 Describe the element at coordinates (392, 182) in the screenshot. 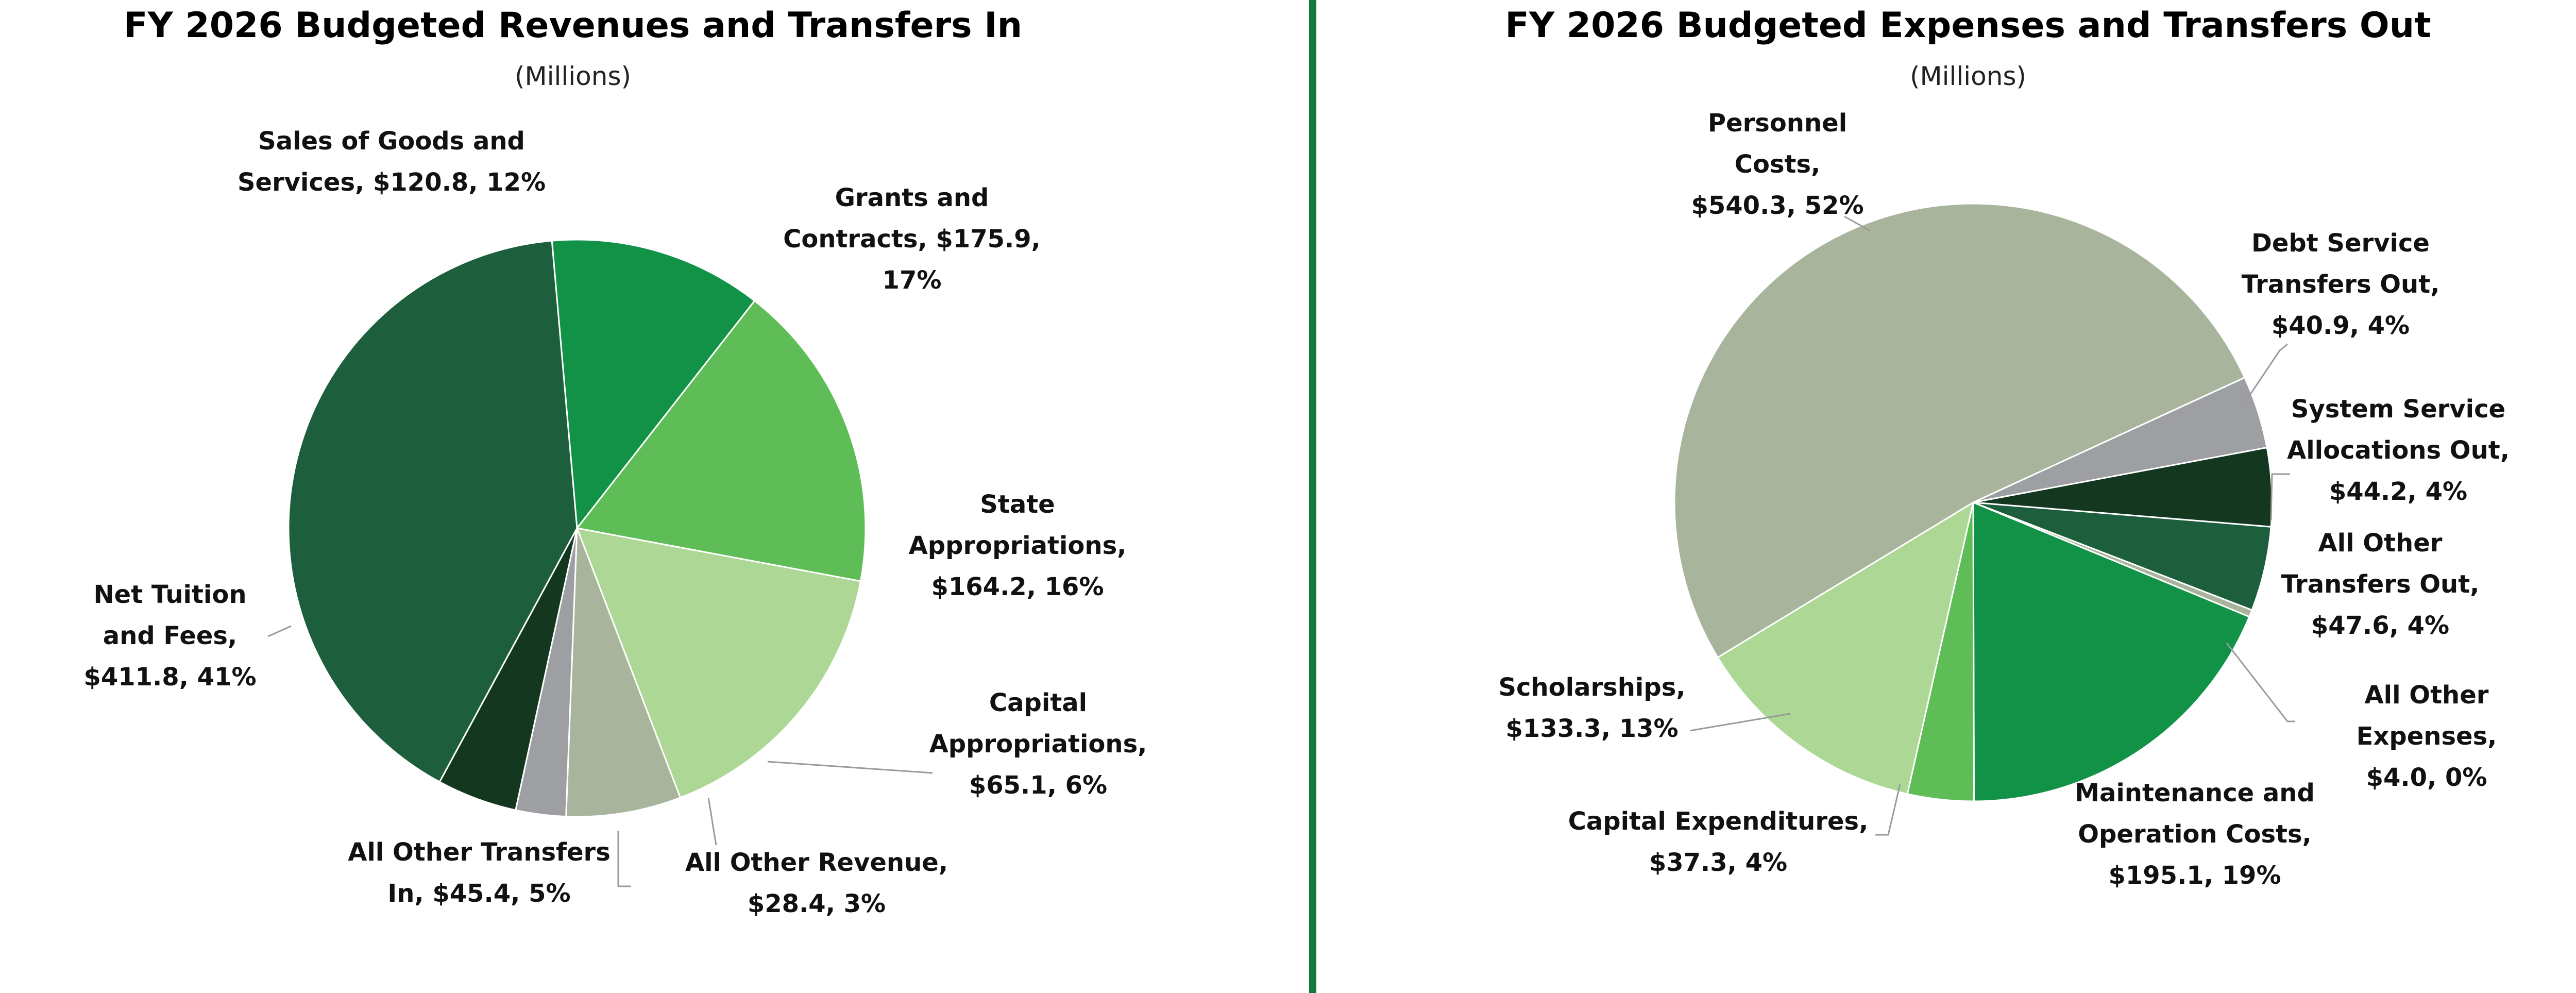

I see `data-label-line: Services, $120.8, 12%` at that location.